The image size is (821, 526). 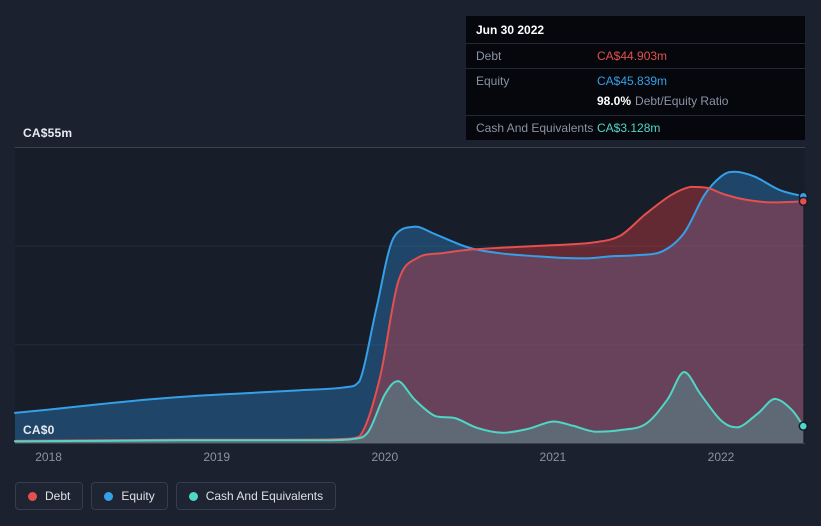 I want to click on legend: Debt Equity Cash And Equivalents, so click(x=176, y=496).